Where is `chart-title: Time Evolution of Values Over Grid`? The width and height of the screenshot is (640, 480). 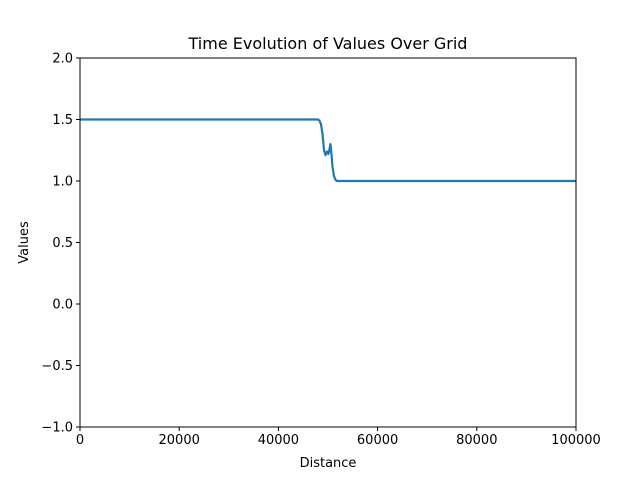 chart-title: Time Evolution of Values Over Grid is located at coordinates (328, 43).